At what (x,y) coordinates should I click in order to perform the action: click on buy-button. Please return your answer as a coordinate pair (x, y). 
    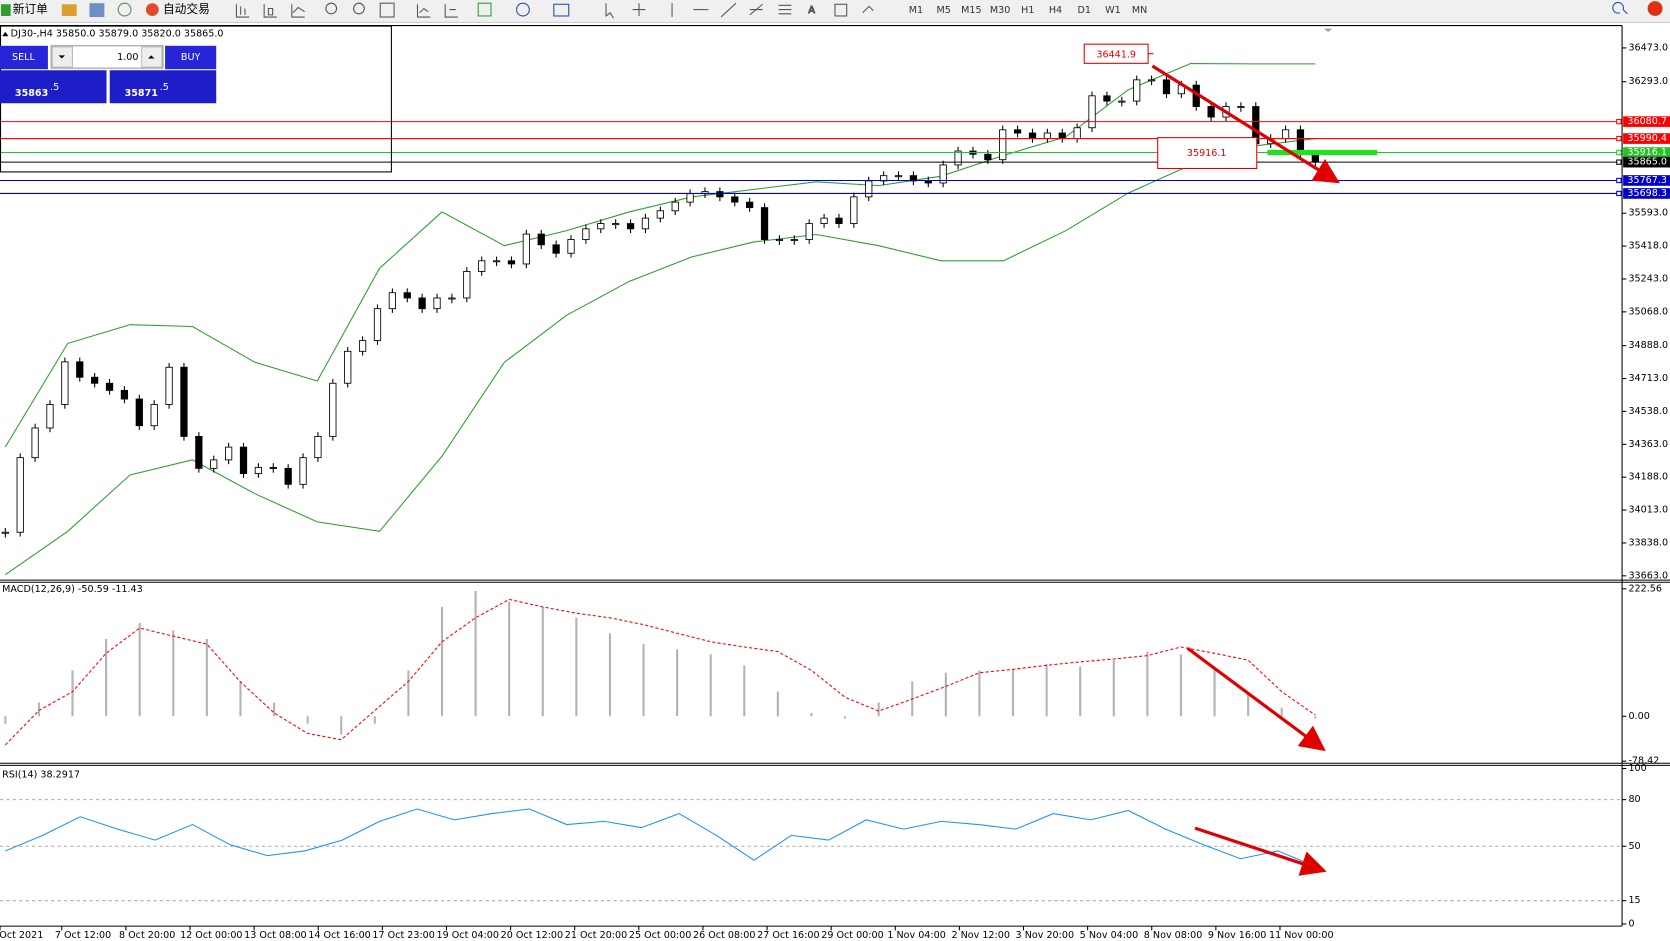
    Looking at the image, I should click on (191, 57).